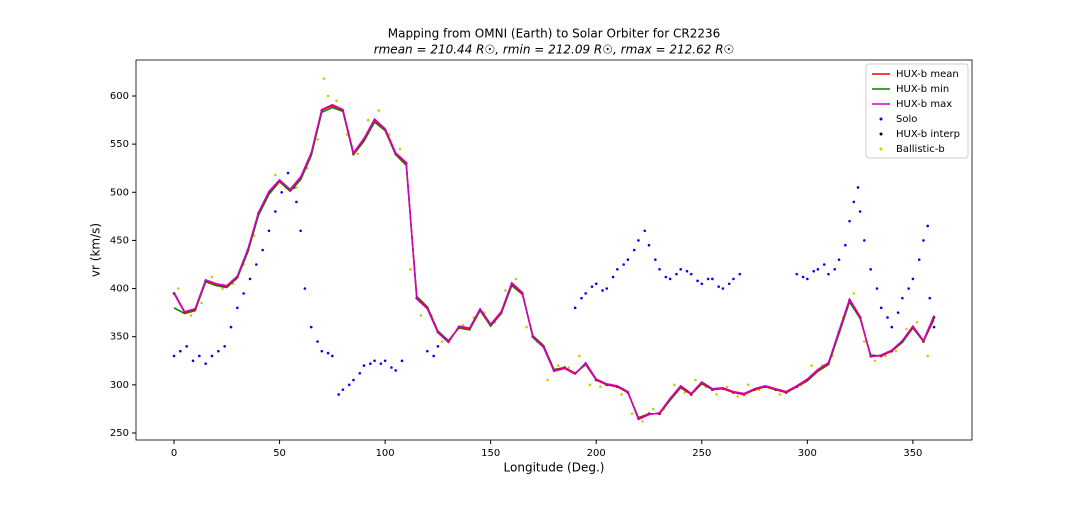  Describe the element at coordinates (119, 240) in the screenshot. I see `y-tick-label: 450` at that location.